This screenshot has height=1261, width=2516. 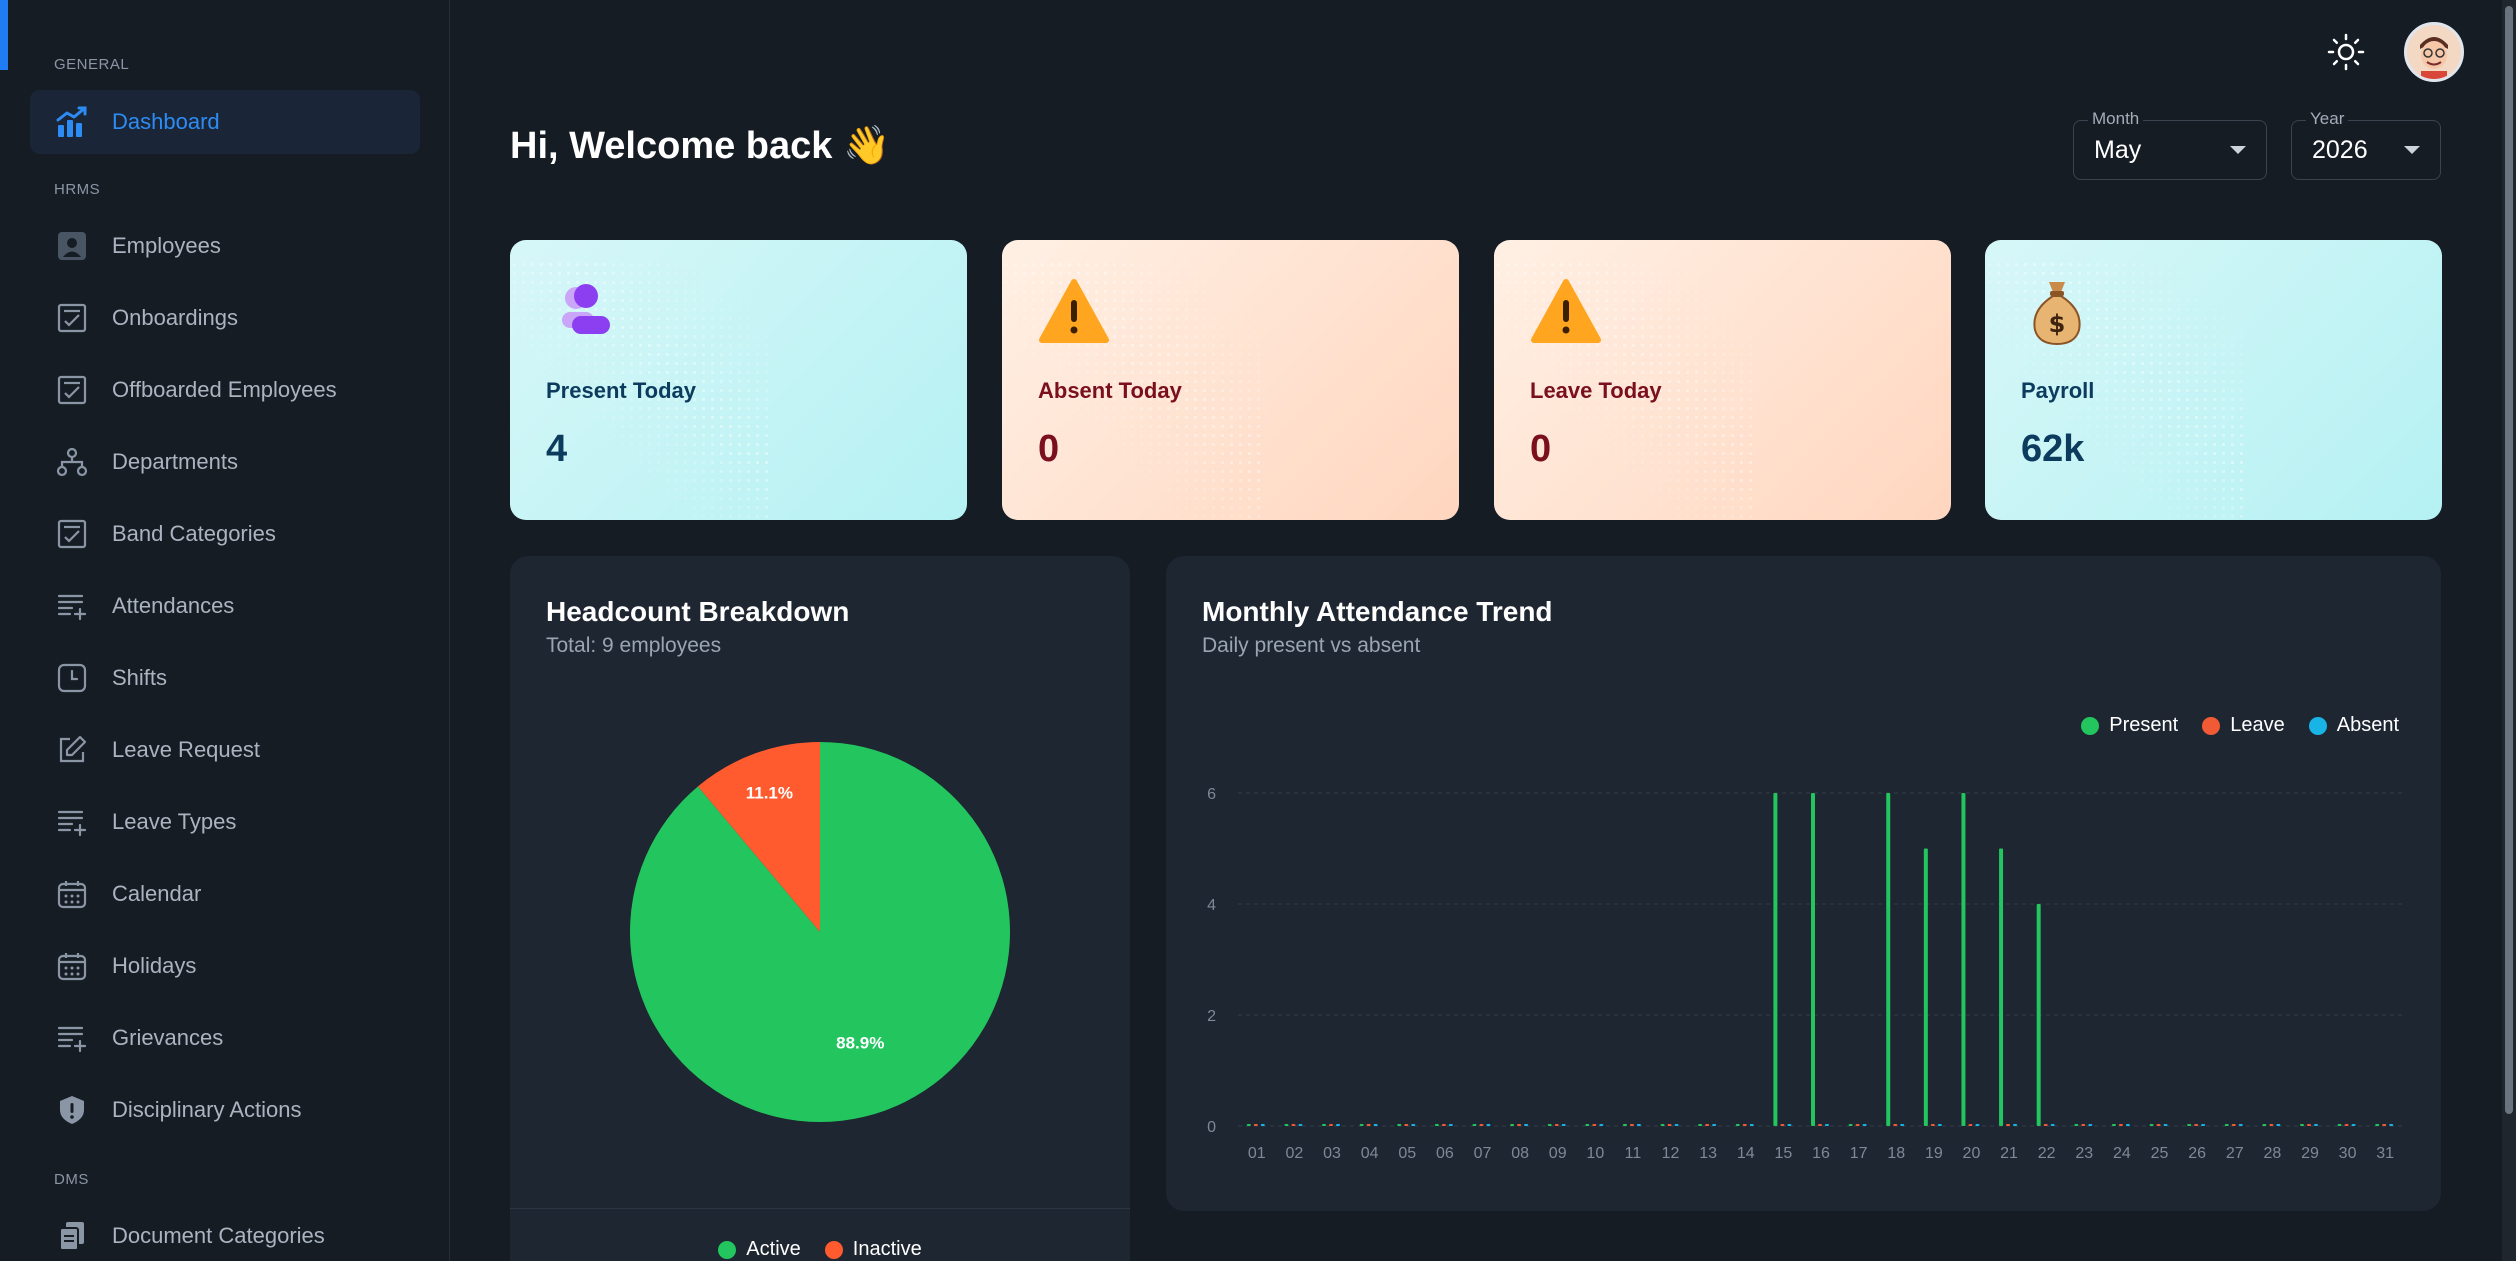 I want to click on sidebar-item-leave-types: Leave Types, so click(x=225, y=822).